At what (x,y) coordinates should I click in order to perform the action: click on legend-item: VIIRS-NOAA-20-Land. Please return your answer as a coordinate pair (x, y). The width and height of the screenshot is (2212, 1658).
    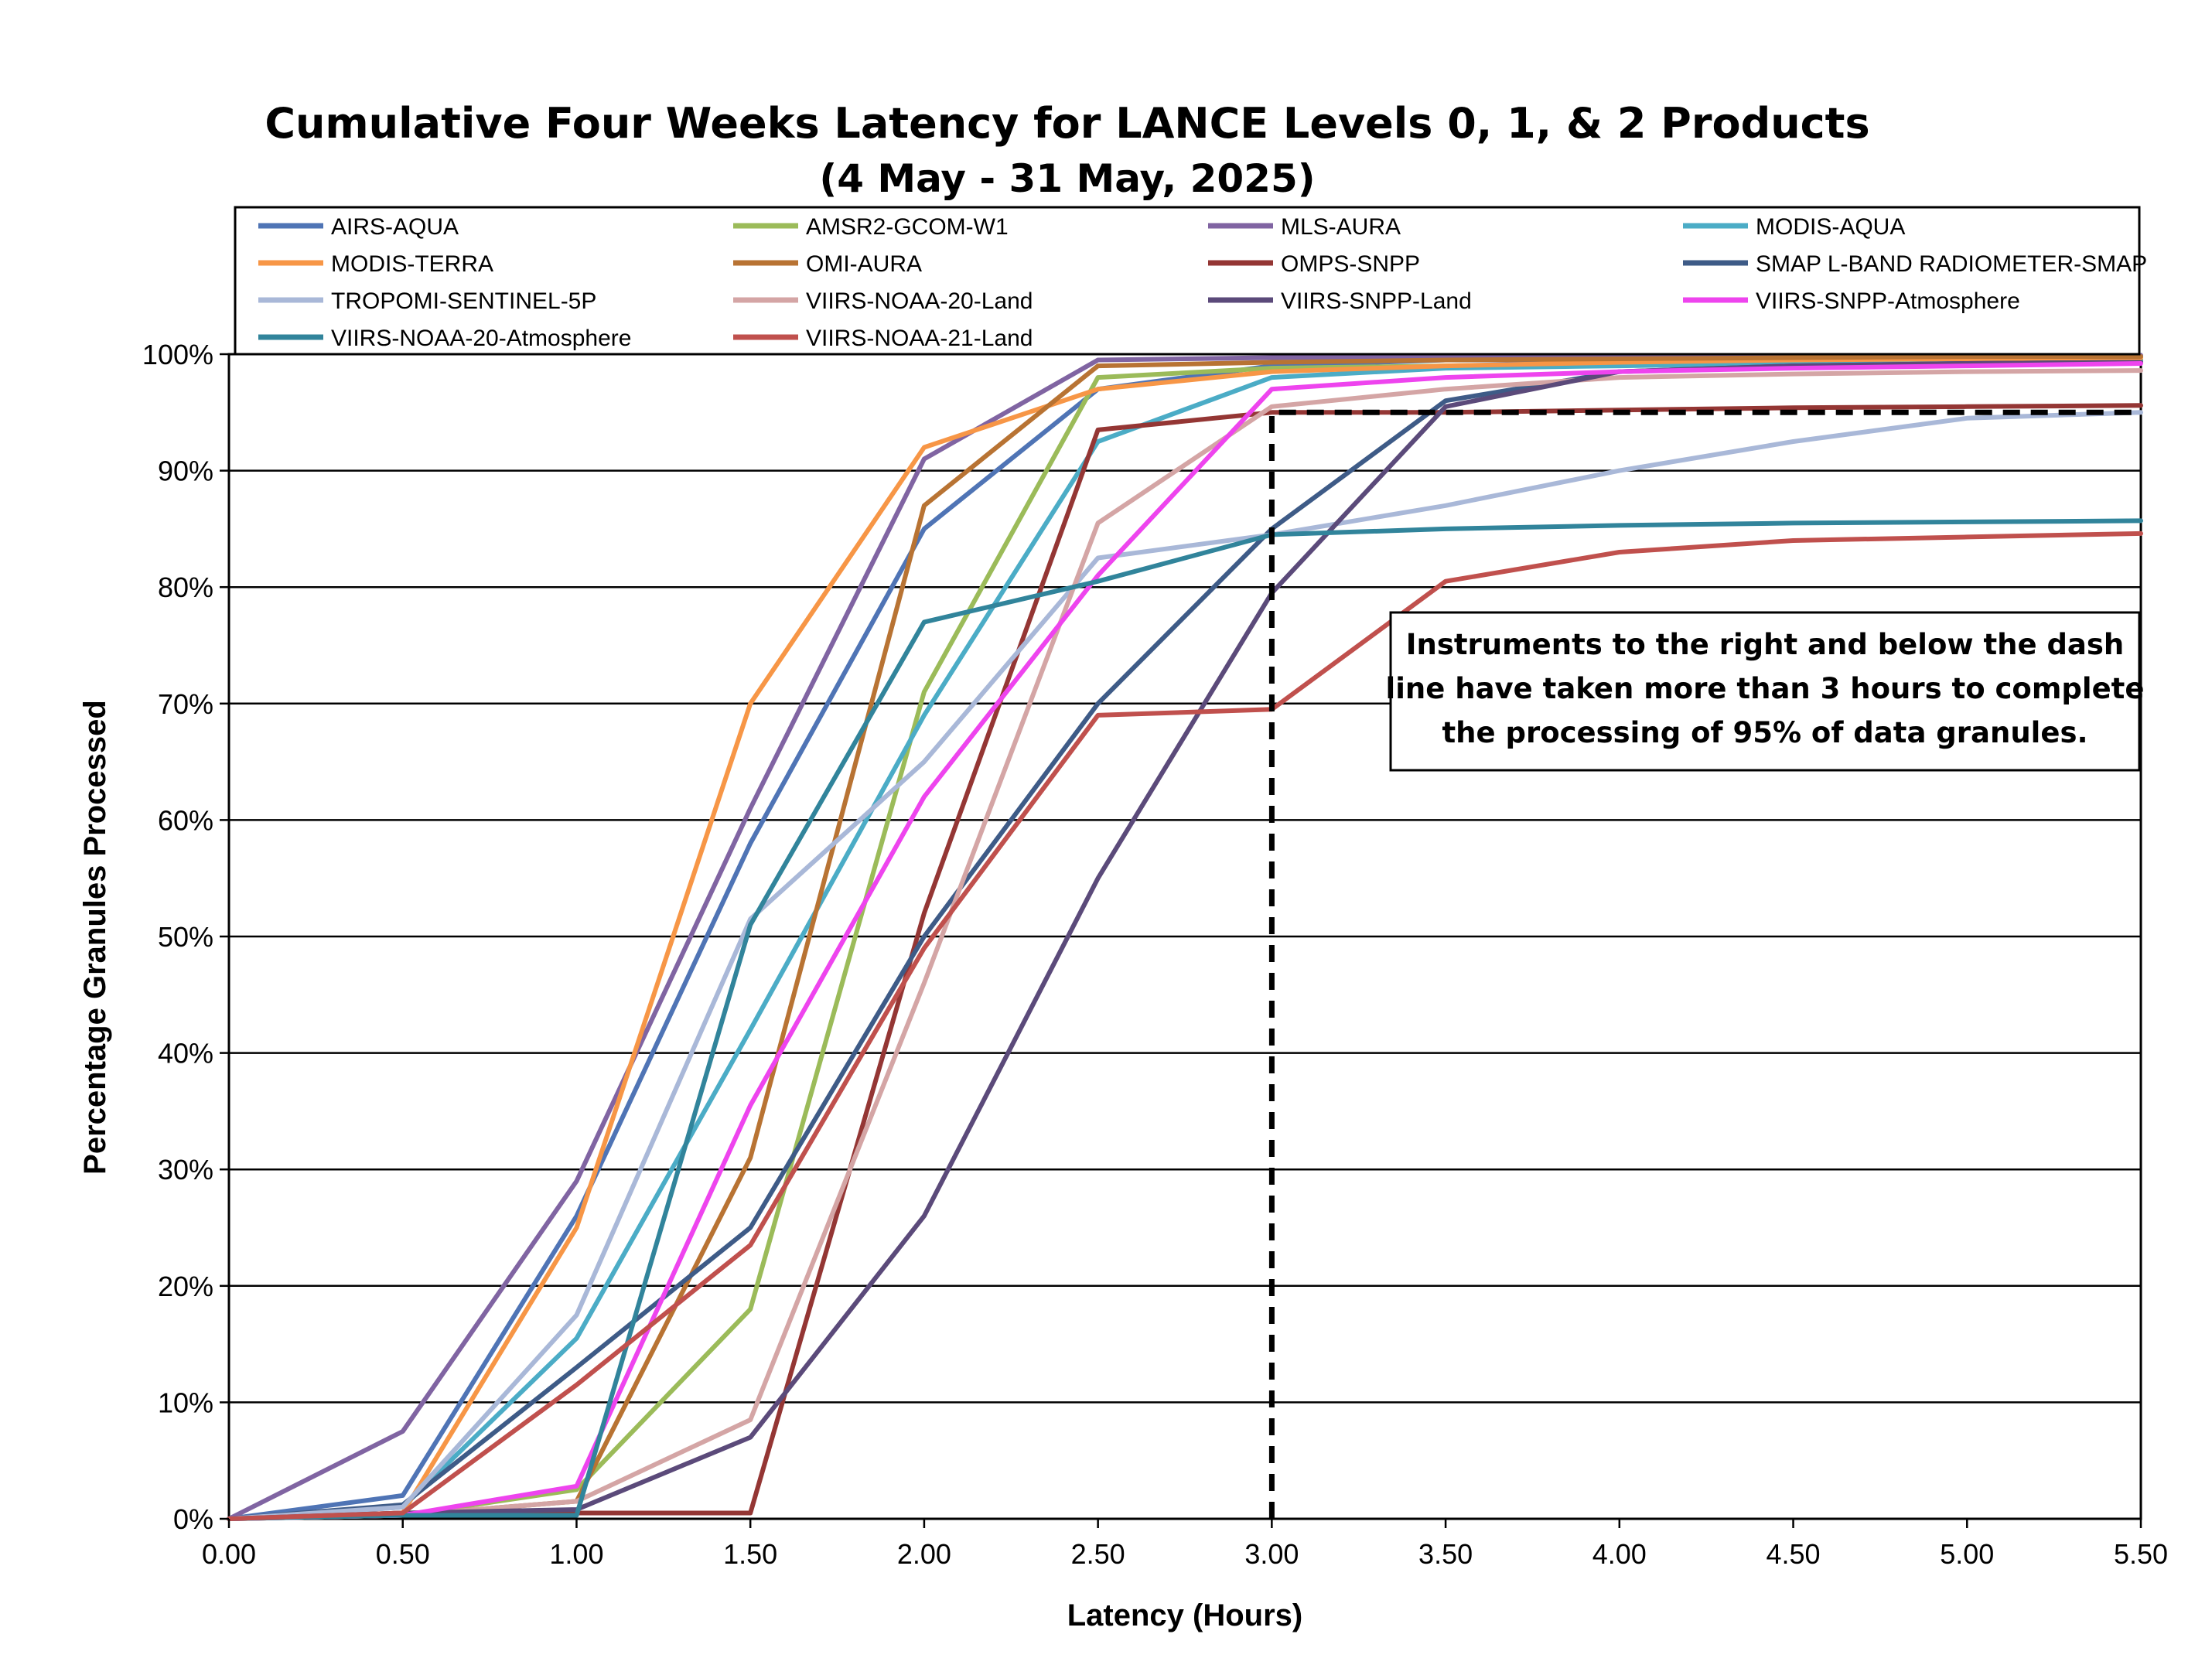
    Looking at the image, I should click on (883, 301).